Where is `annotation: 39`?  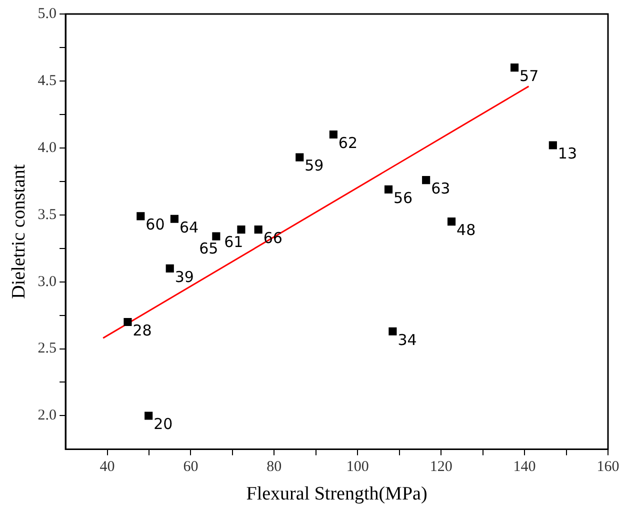 annotation: 39 is located at coordinates (184, 277).